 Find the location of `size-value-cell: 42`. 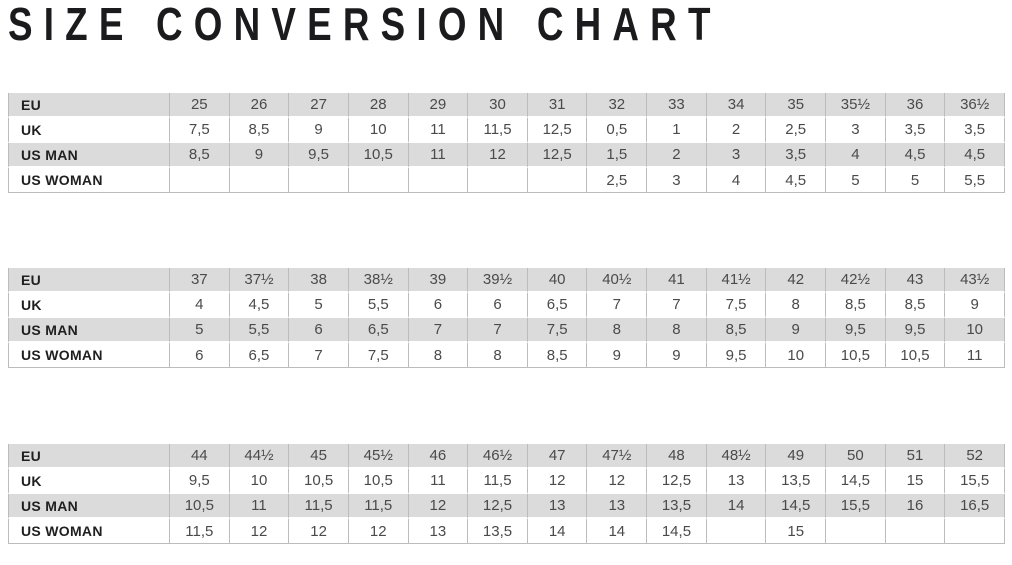

size-value-cell: 42 is located at coordinates (796, 280).